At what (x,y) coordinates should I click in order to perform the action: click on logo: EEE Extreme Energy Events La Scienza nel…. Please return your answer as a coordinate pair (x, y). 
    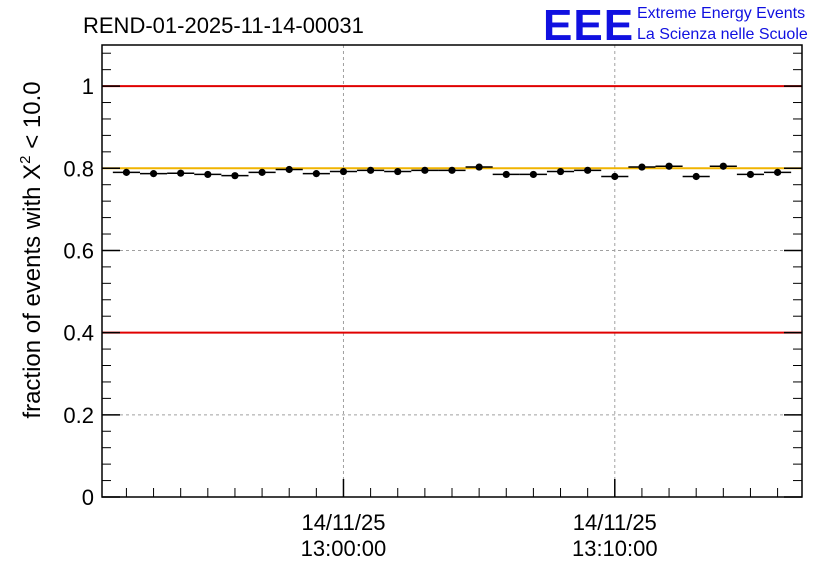
    Looking at the image, I should click on (675, 25).